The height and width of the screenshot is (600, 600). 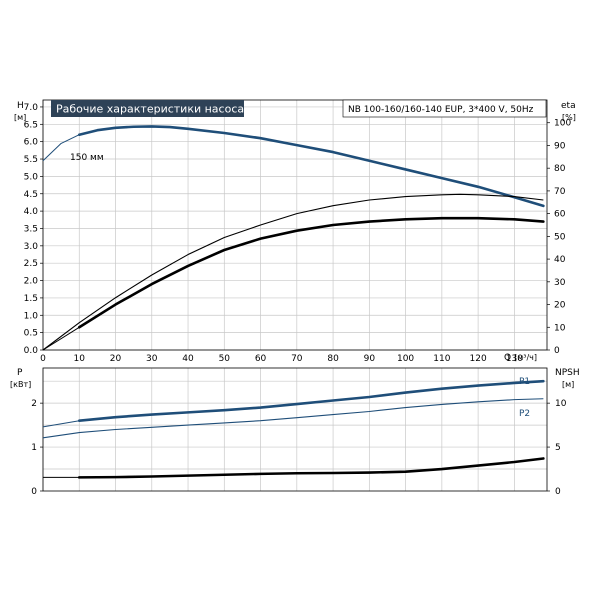 I want to click on x-tick-label: 10, so click(x=80, y=359).